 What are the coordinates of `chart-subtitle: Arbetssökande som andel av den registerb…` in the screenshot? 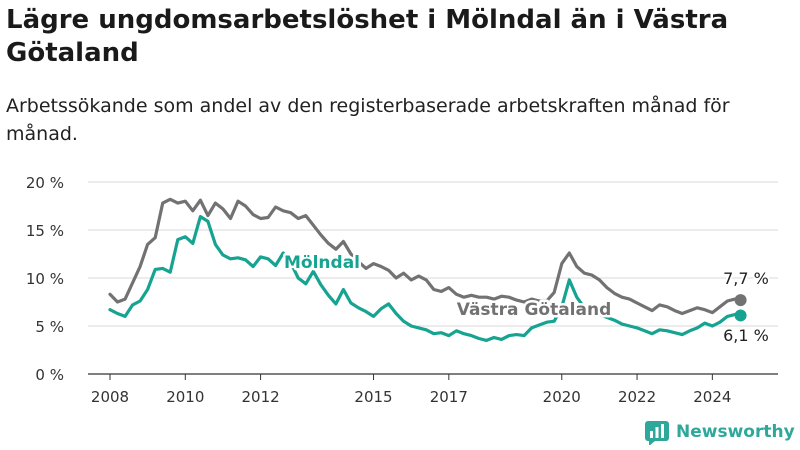 It's located at (368, 120).